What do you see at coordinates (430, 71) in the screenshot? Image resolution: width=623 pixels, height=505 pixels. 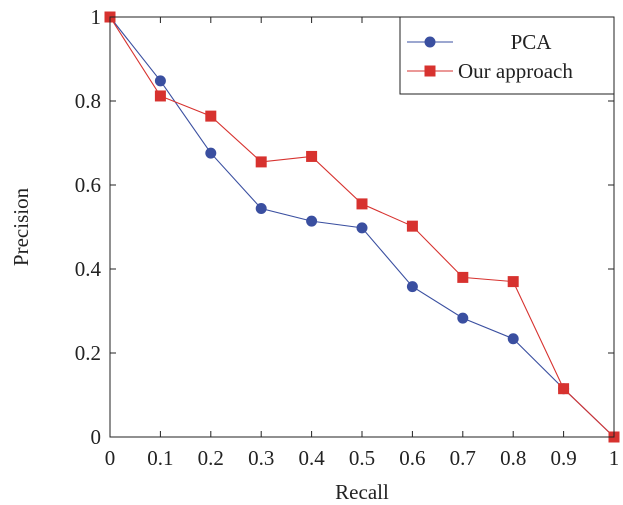 I see `legend-our-approach-marker` at bounding box center [430, 71].